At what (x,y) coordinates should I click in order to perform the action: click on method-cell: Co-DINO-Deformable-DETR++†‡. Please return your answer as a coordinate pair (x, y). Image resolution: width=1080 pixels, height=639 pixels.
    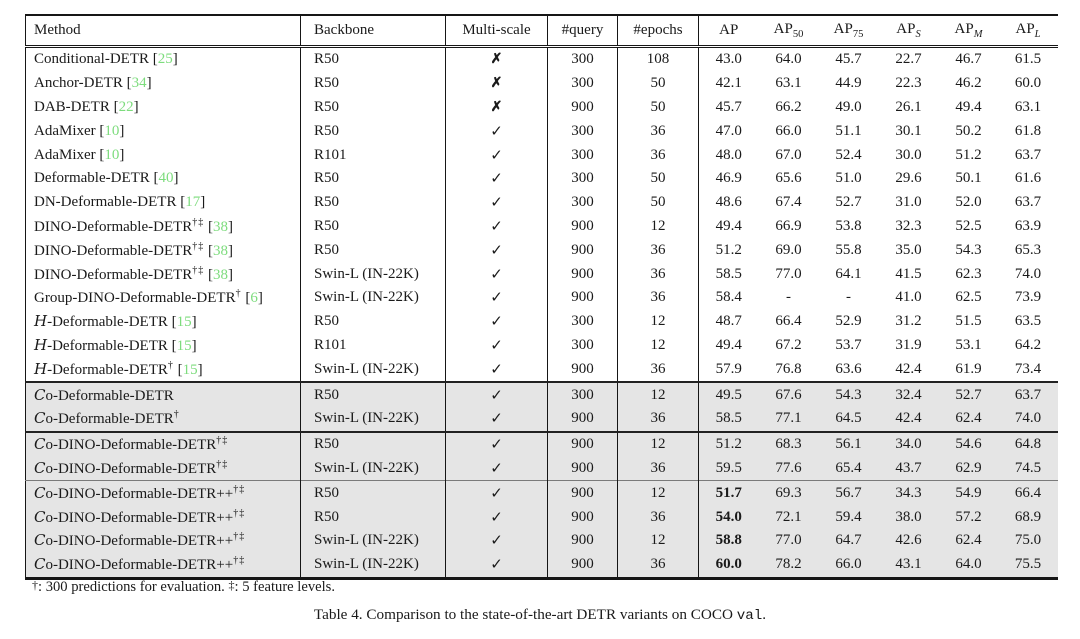
    Looking at the image, I should click on (163, 540).